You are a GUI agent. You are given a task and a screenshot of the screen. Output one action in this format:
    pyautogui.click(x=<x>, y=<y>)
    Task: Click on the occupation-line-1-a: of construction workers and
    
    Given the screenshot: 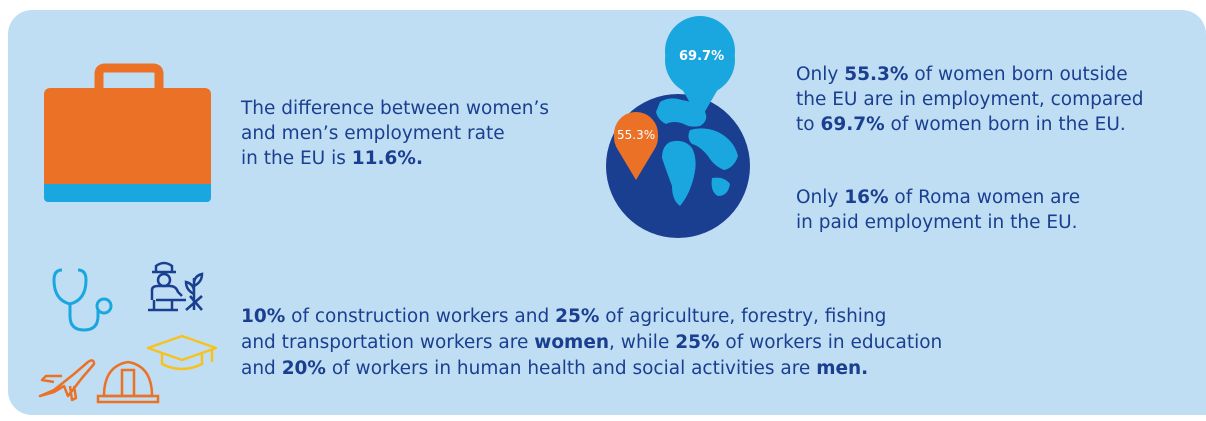 What is the action you would take?
    pyautogui.click(x=420, y=316)
    